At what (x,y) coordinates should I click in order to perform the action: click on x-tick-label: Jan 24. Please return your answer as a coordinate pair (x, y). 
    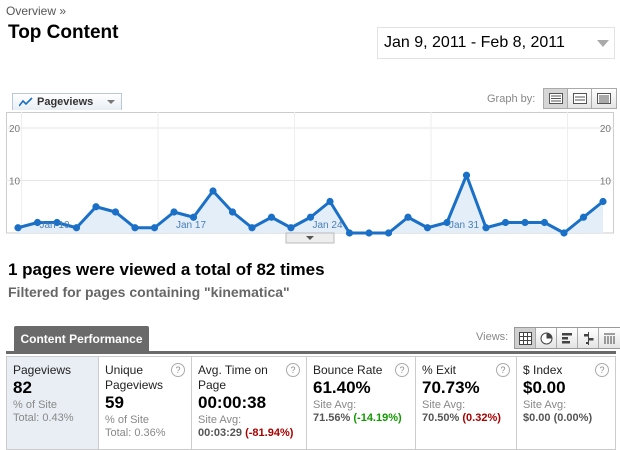
    Looking at the image, I should click on (328, 225).